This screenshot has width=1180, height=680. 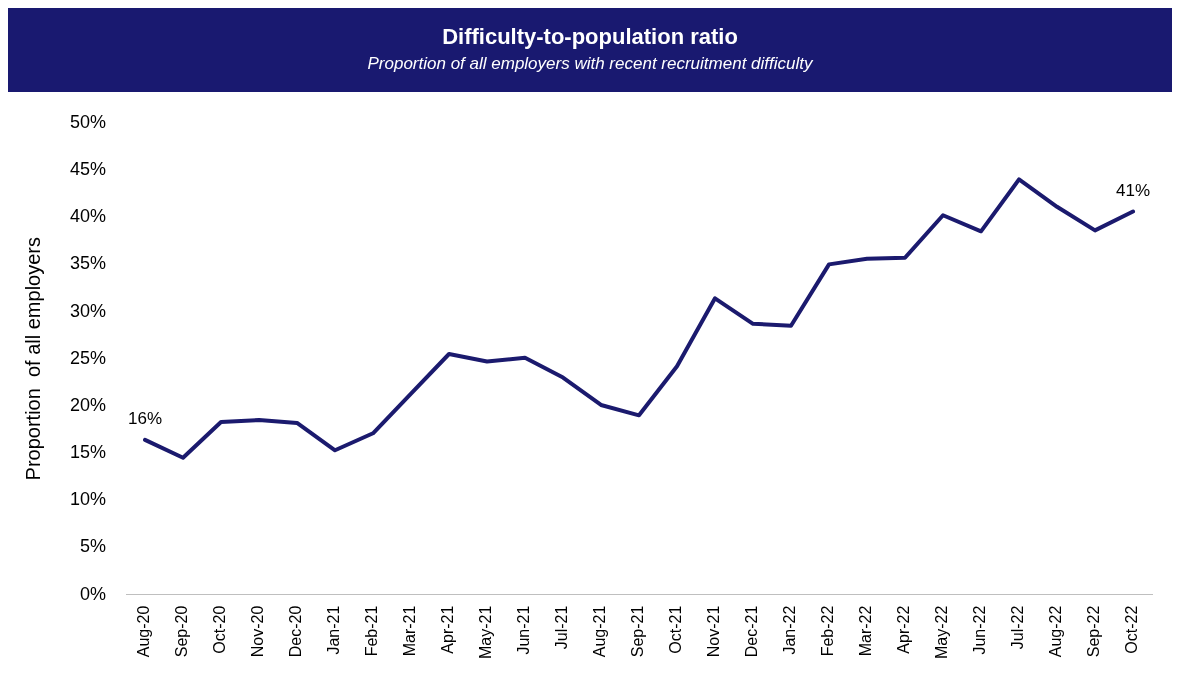 I want to click on x-tick-label: Oct-20, so click(x=220, y=629).